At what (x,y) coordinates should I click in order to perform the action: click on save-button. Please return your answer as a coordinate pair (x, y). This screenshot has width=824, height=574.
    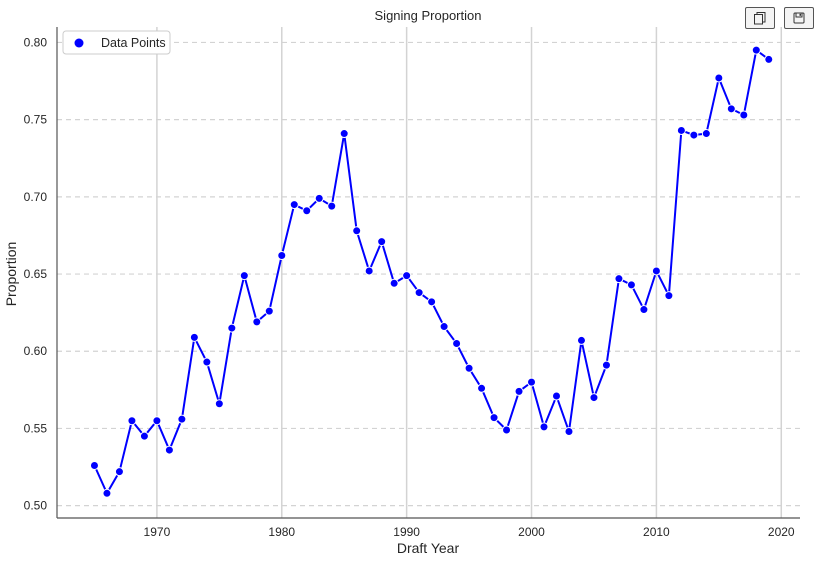
    Looking at the image, I should click on (799, 18).